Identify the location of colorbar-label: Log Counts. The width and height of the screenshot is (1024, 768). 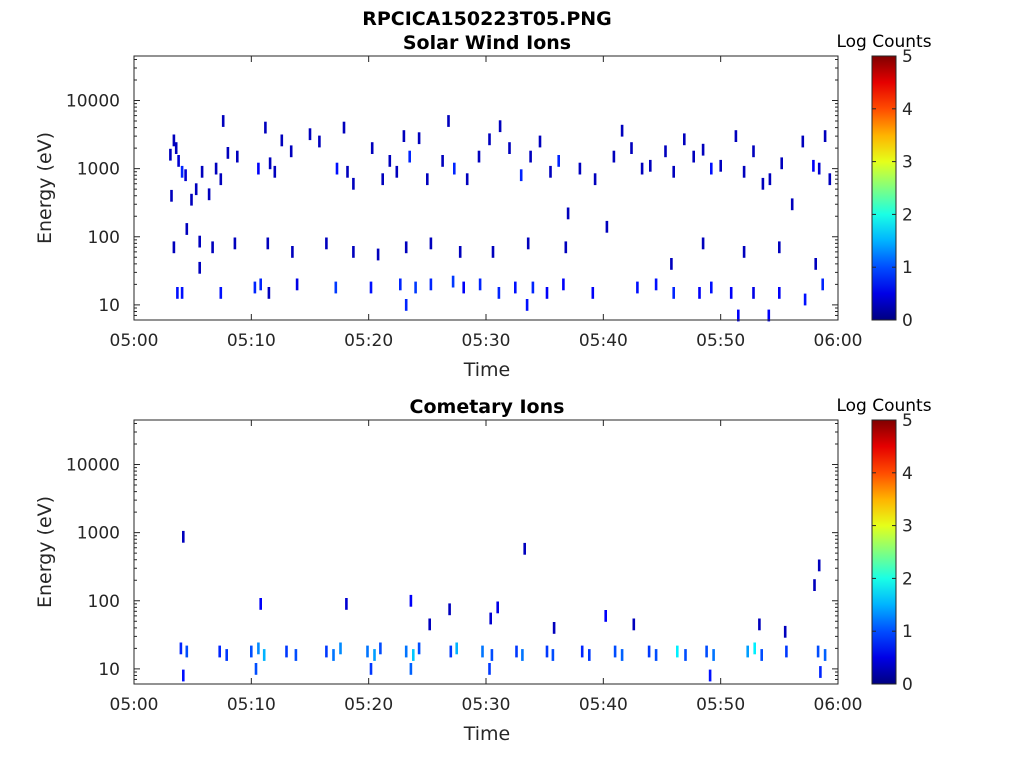
(883, 406).